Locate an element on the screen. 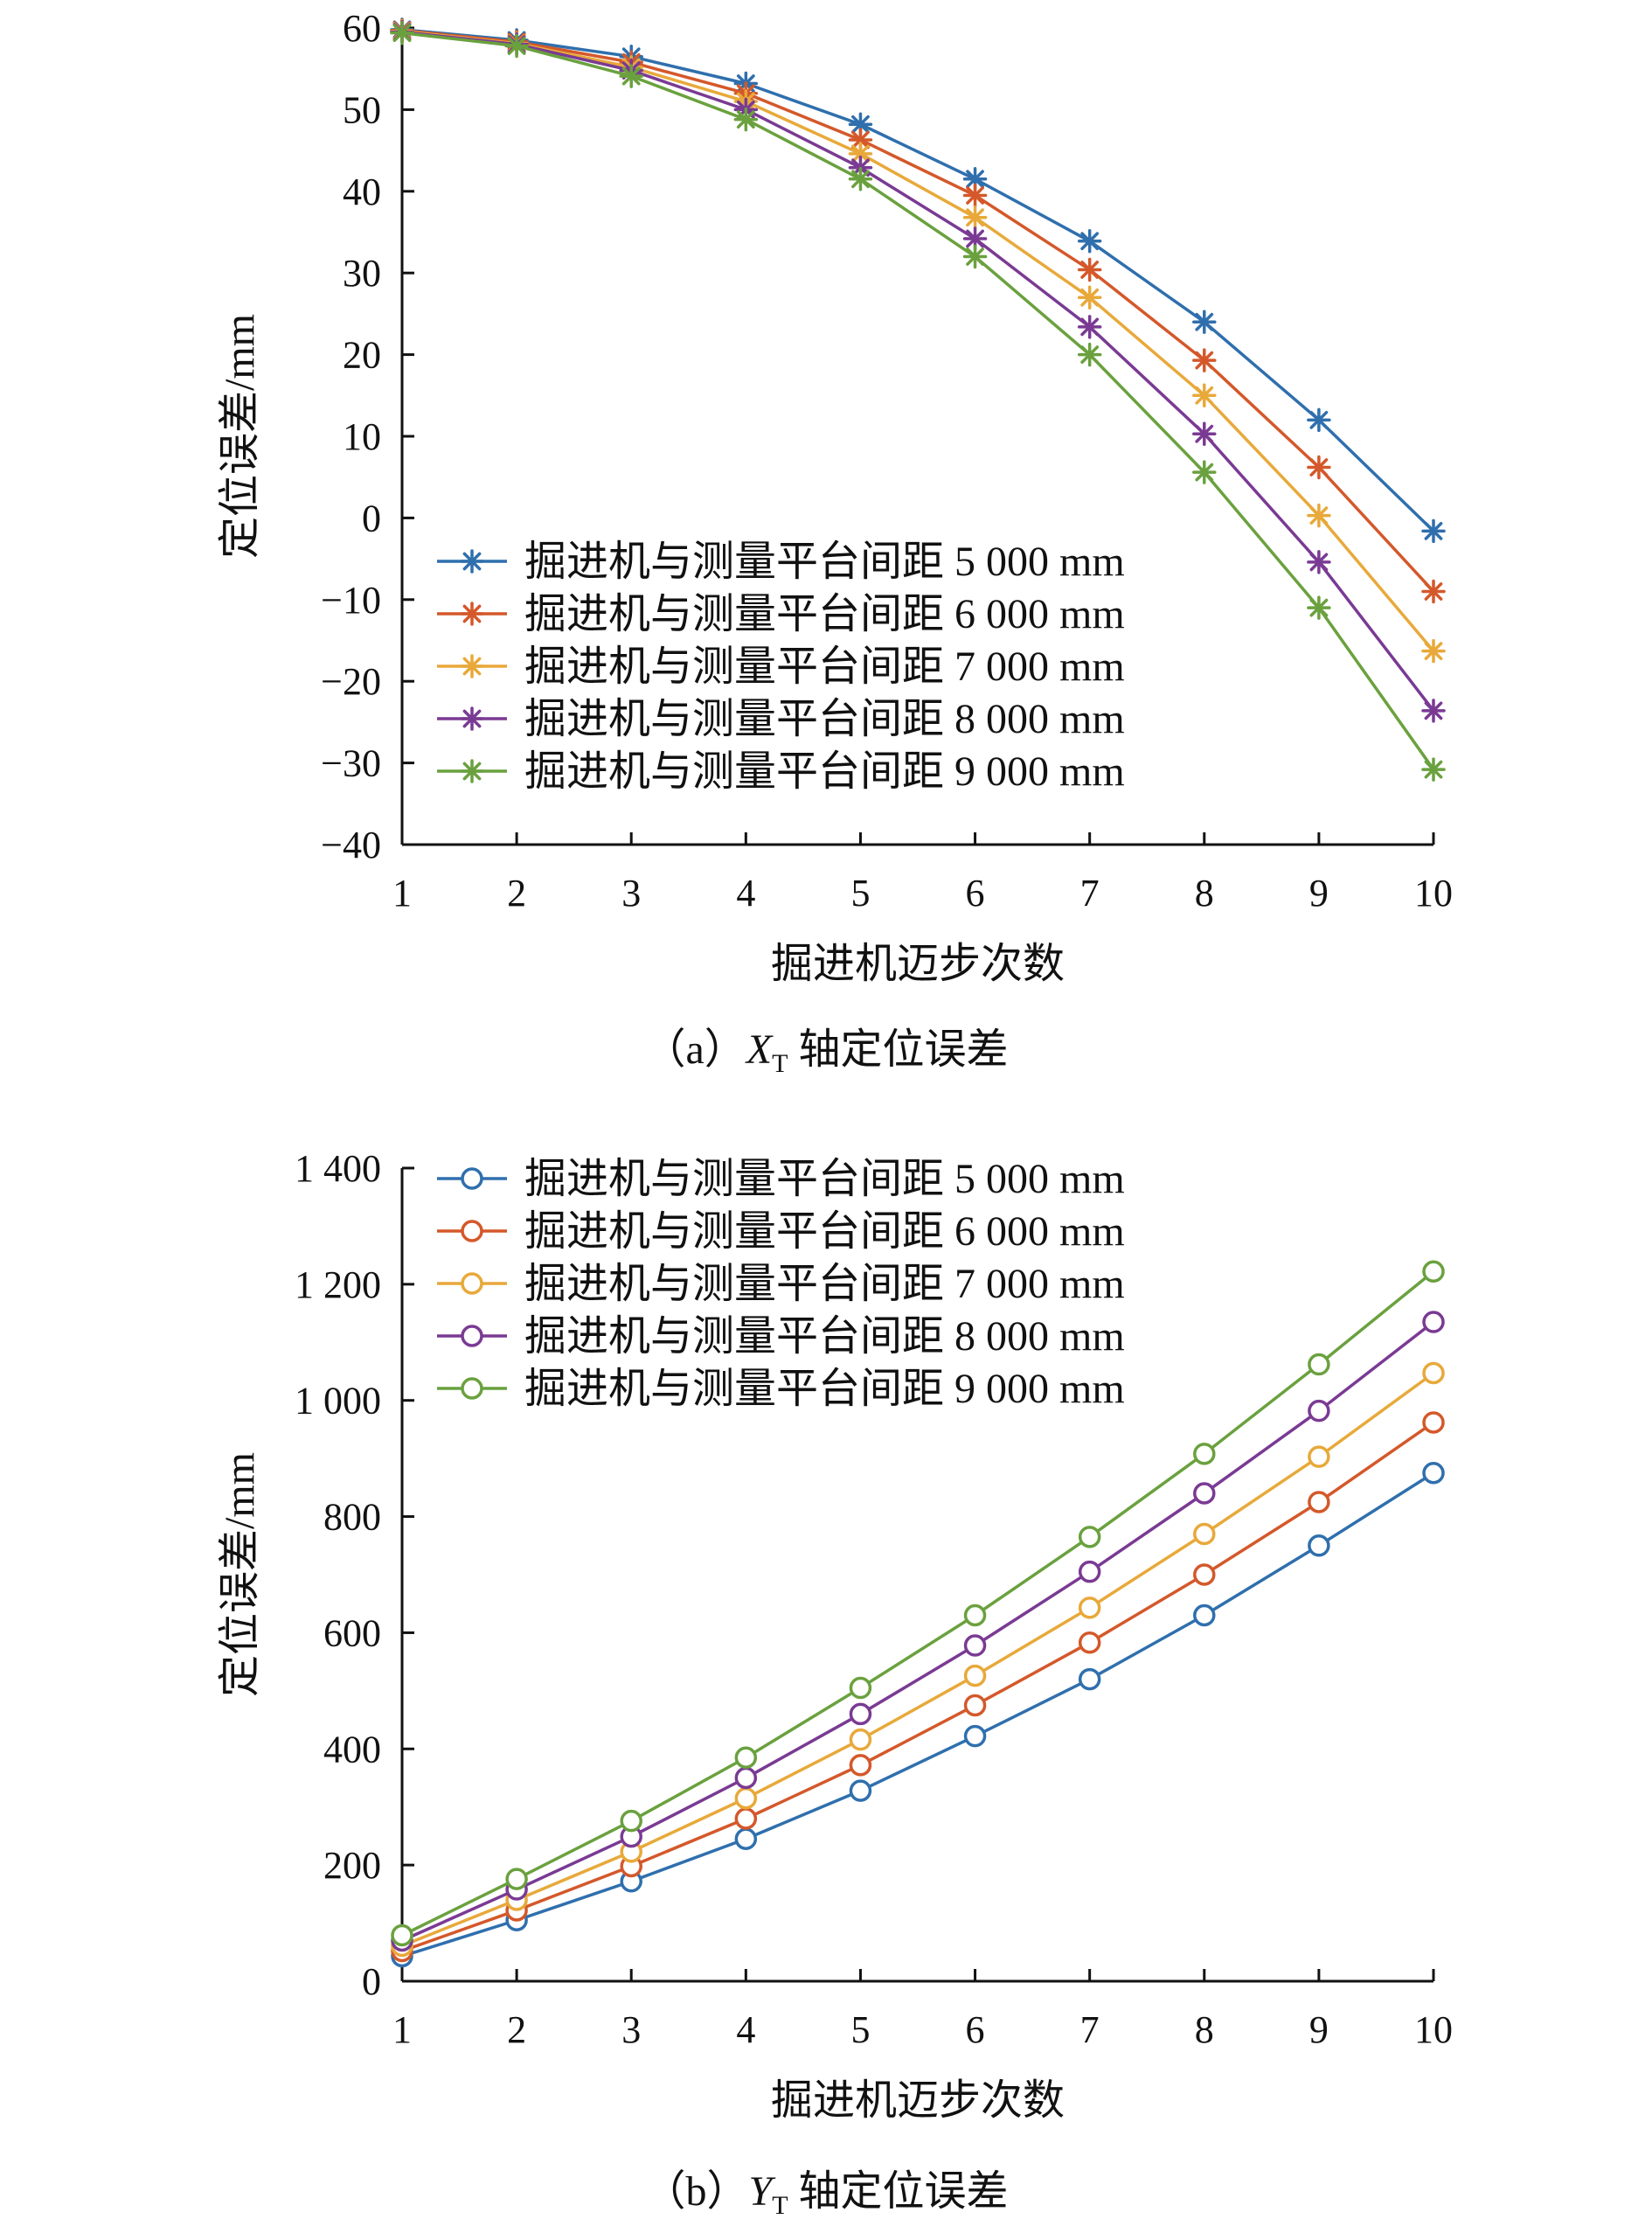  chart-a-caption-text: 轴定位误差 is located at coordinates (898, 1049).